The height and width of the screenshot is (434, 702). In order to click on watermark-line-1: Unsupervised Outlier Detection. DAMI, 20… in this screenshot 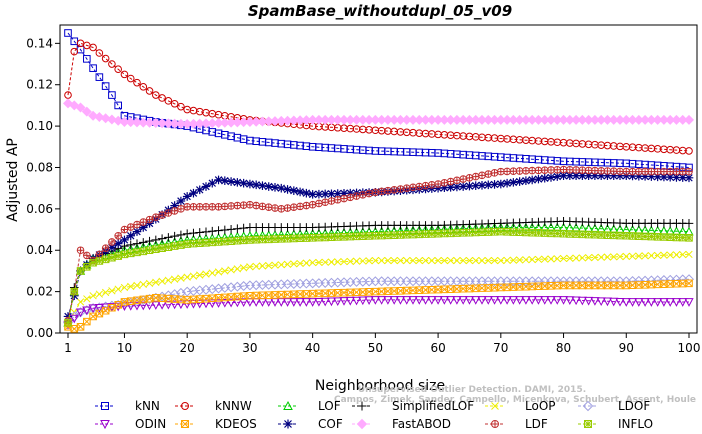, I will do `click(472, 390)`.